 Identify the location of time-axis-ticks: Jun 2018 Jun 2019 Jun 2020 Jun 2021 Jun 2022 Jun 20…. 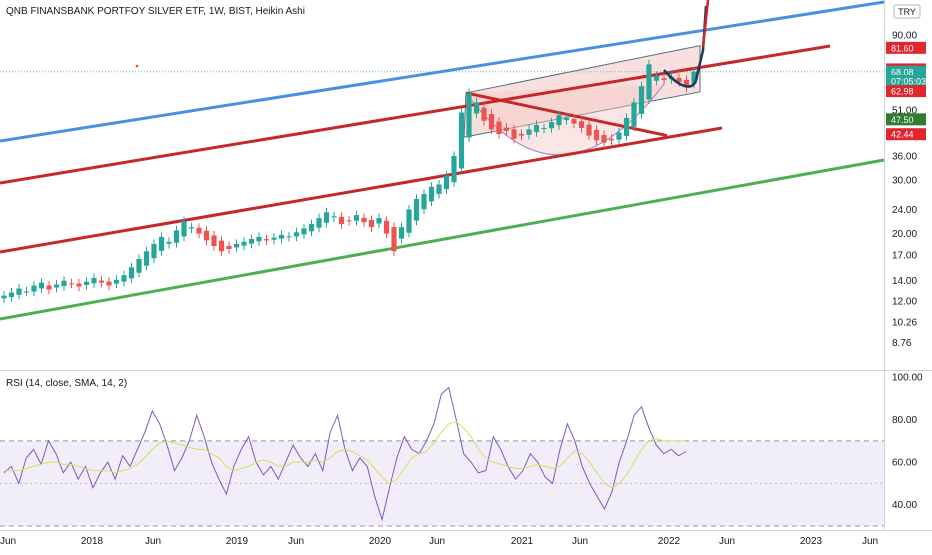
(439, 541).